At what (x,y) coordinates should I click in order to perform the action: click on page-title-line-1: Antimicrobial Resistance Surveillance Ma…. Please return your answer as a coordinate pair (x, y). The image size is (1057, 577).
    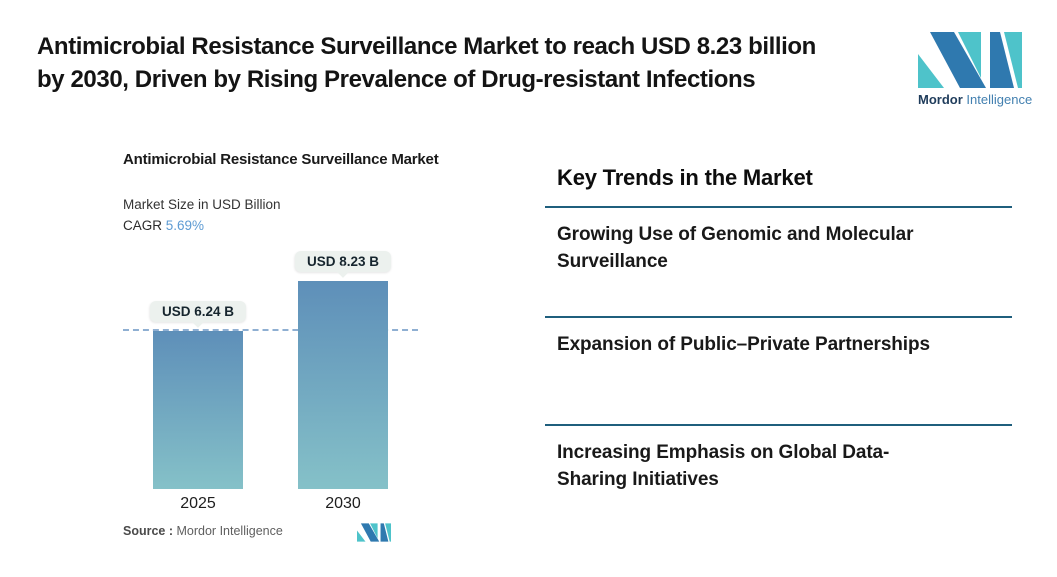
    Looking at the image, I should click on (426, 46).